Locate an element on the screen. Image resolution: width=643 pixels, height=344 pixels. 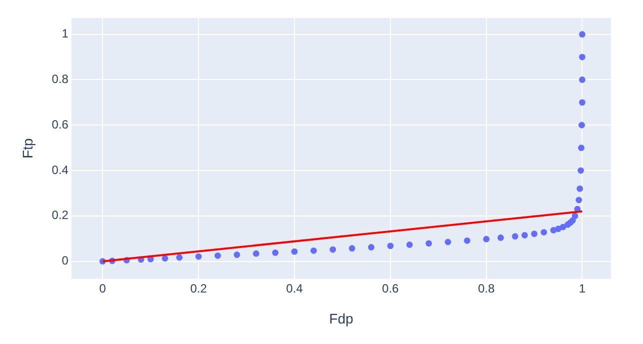
x-tick-label: 0.2 is located at coordinates (199, 288).